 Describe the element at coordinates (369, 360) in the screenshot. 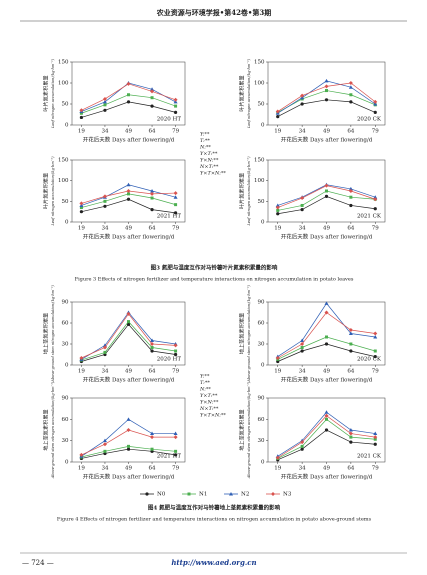

I see `panel-label: 2020 CK` at that location.